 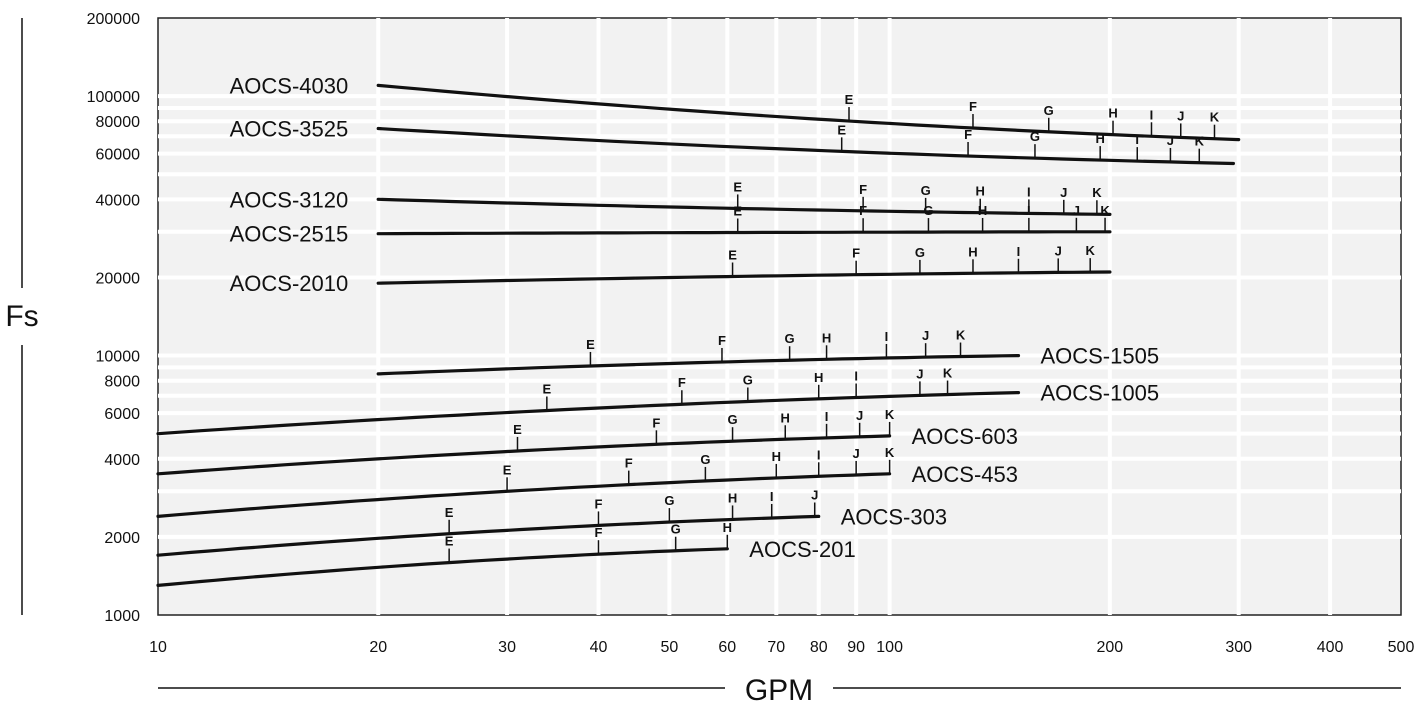 What do you see at coordinates (21, 316) in the screenshot?
I see `y-axis-title: Fs` at bounding box center [21, 316].